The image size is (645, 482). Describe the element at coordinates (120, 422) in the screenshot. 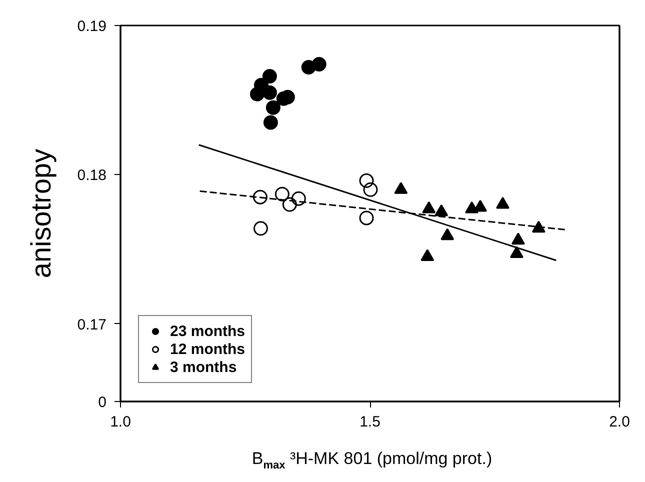

I see `x-tick-label: 1.0` at that location.